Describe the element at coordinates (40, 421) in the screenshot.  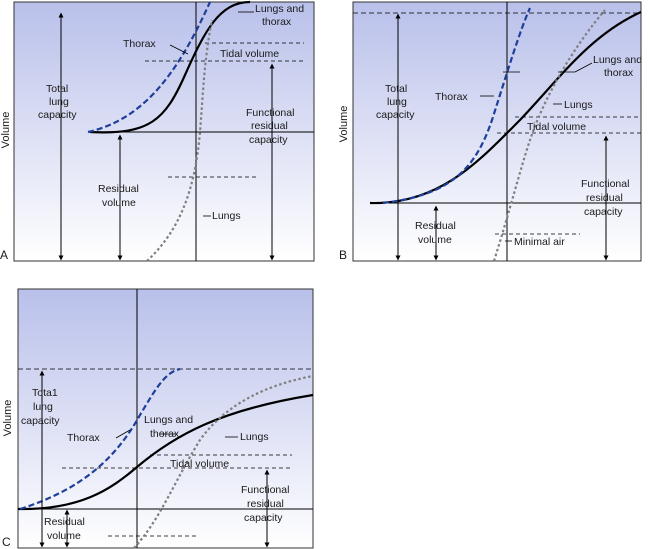
I see `panel-c-tlc-label-3: capacity` at that location.